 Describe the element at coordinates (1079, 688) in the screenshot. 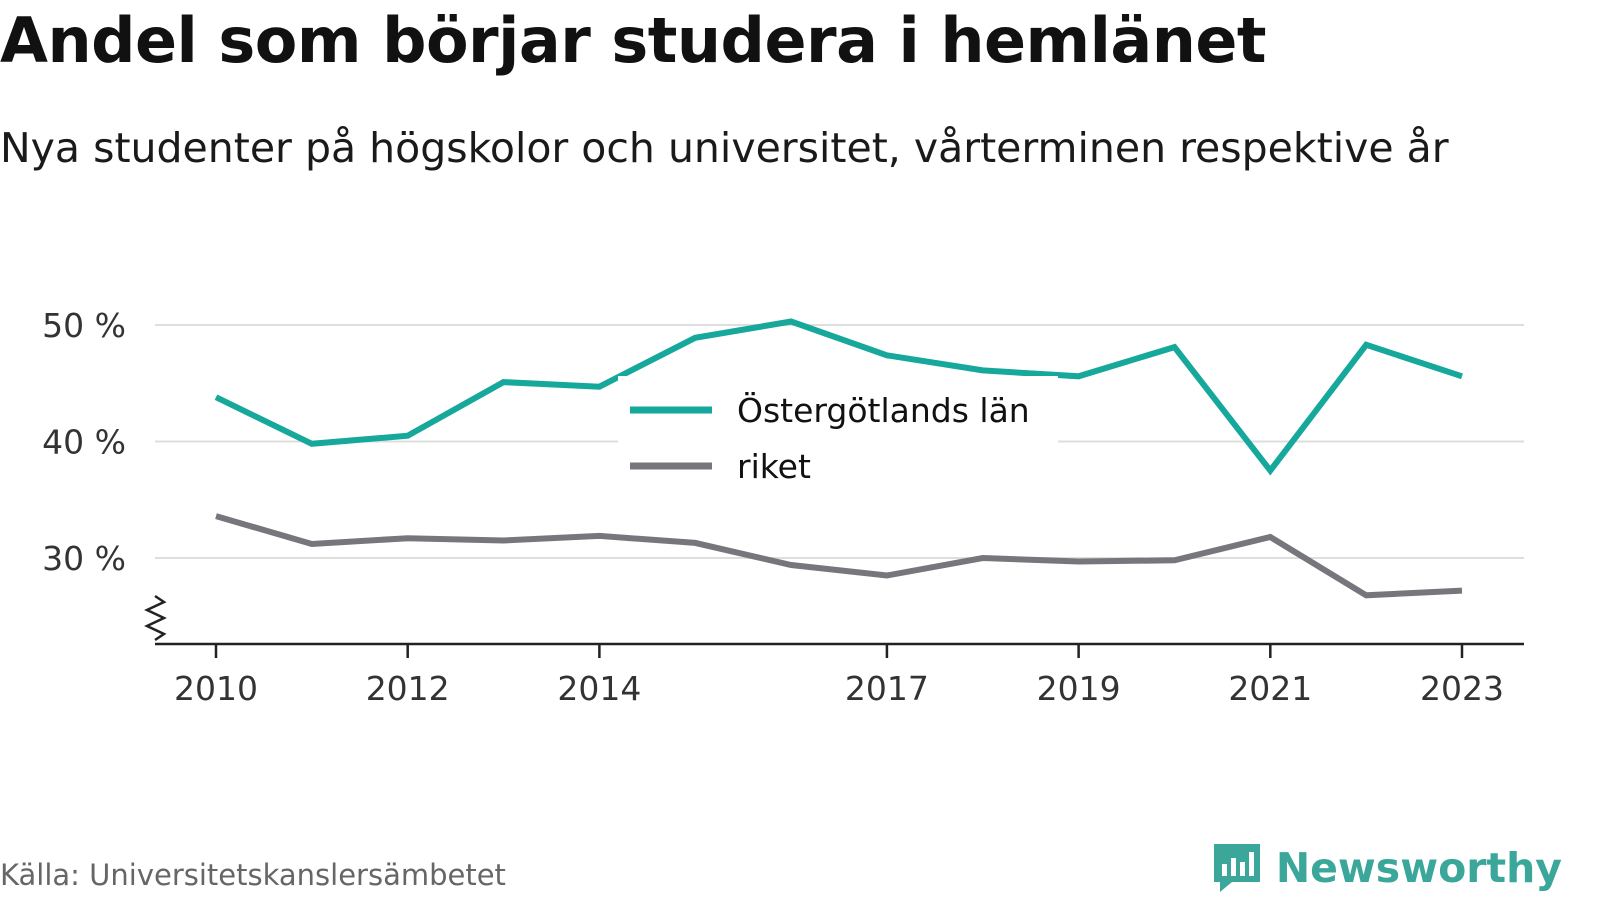

I see `x-tick-label: 2019` at that location.